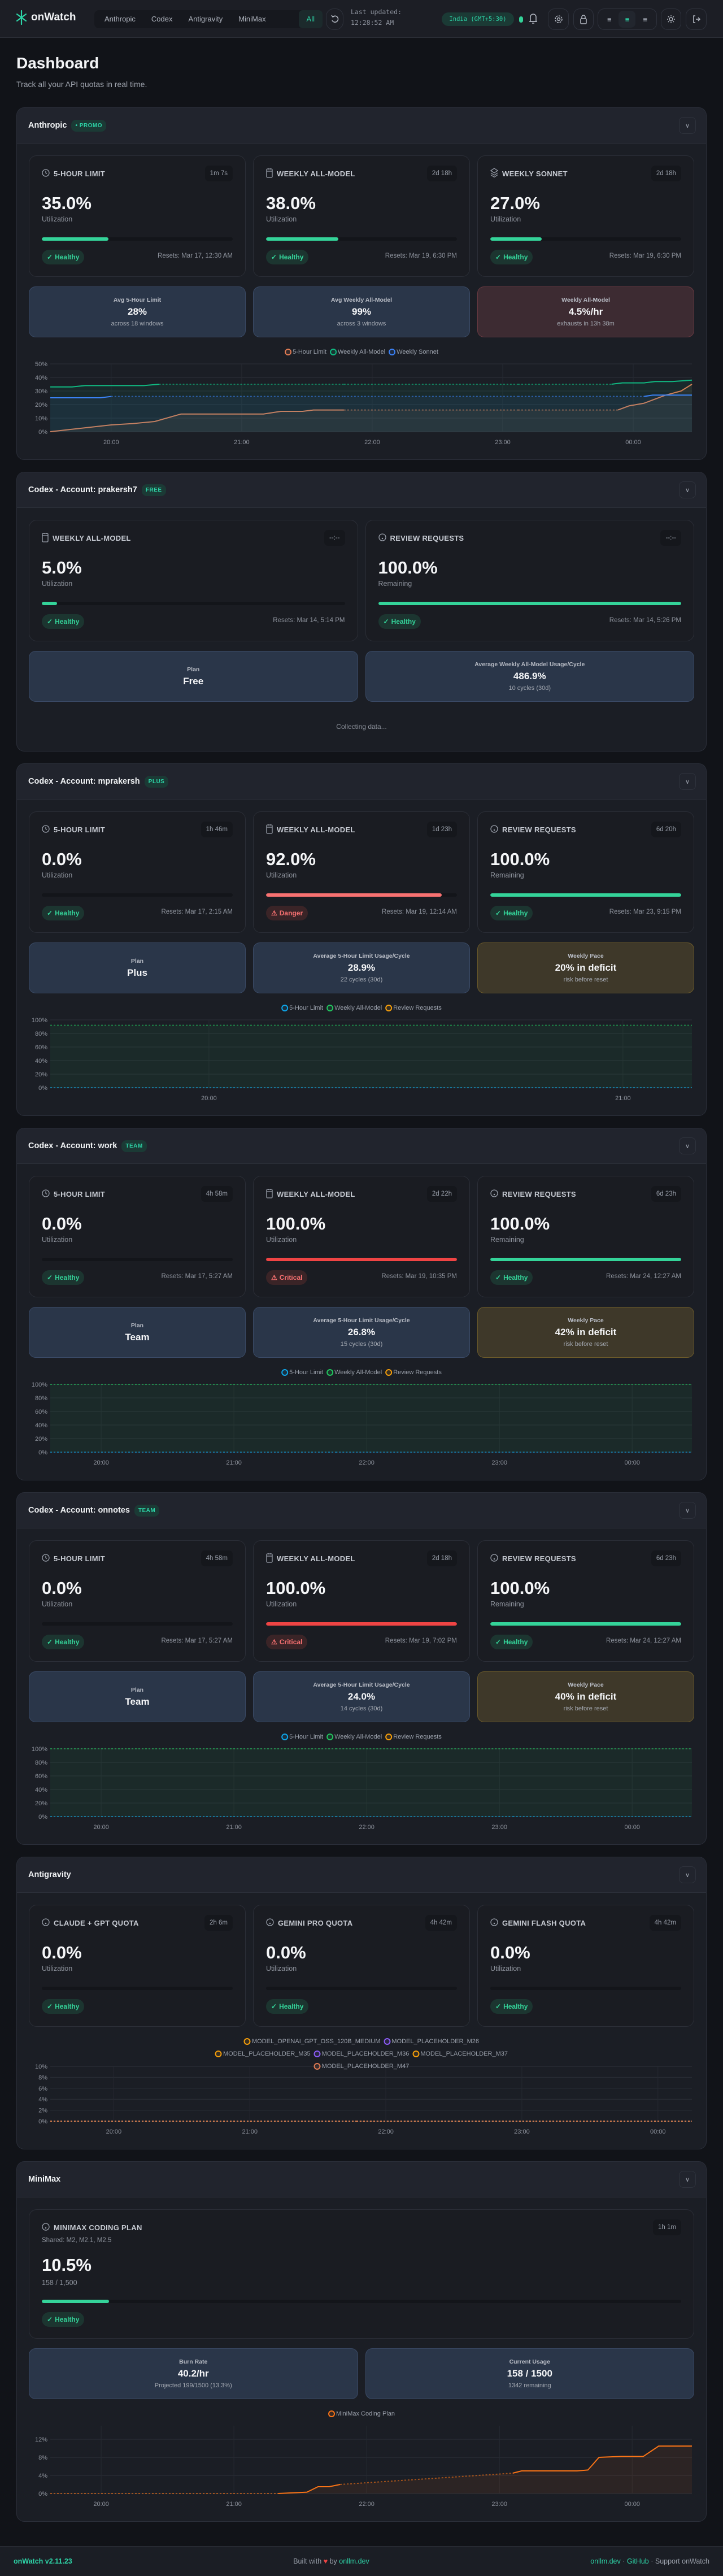 Image resolution: width=723 pixels, height=2576 pixels. Describe the element at coordinates (41, 1790) in the screenshot. I see `chart-y-tick-label: 40%` at that location.